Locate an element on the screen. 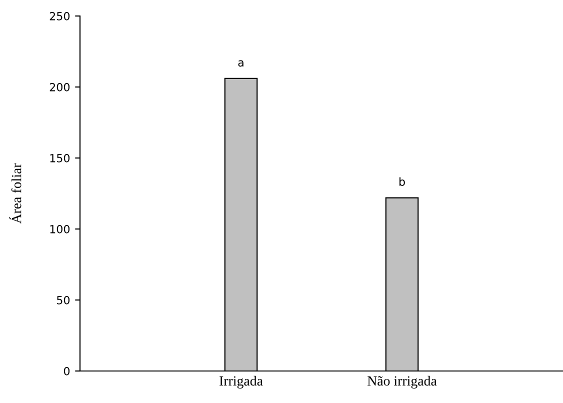 This screenshot has height=403, width=563. y-tick-label: 0 is located at coordinates (67, 371).